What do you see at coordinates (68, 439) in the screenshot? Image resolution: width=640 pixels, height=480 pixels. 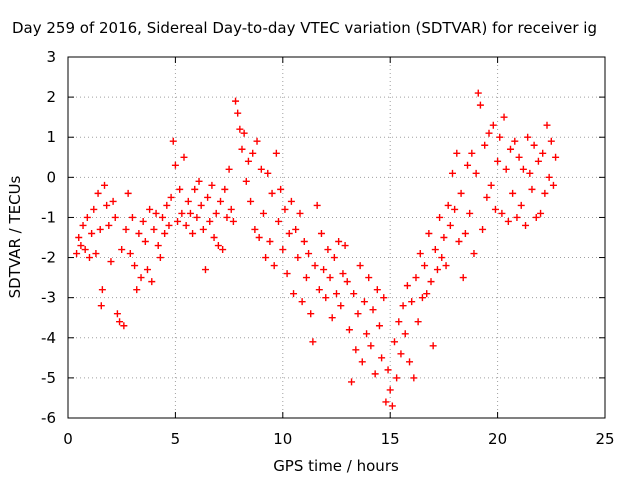 I see `x-tick-label: 0` at bounding box center [68, 439].